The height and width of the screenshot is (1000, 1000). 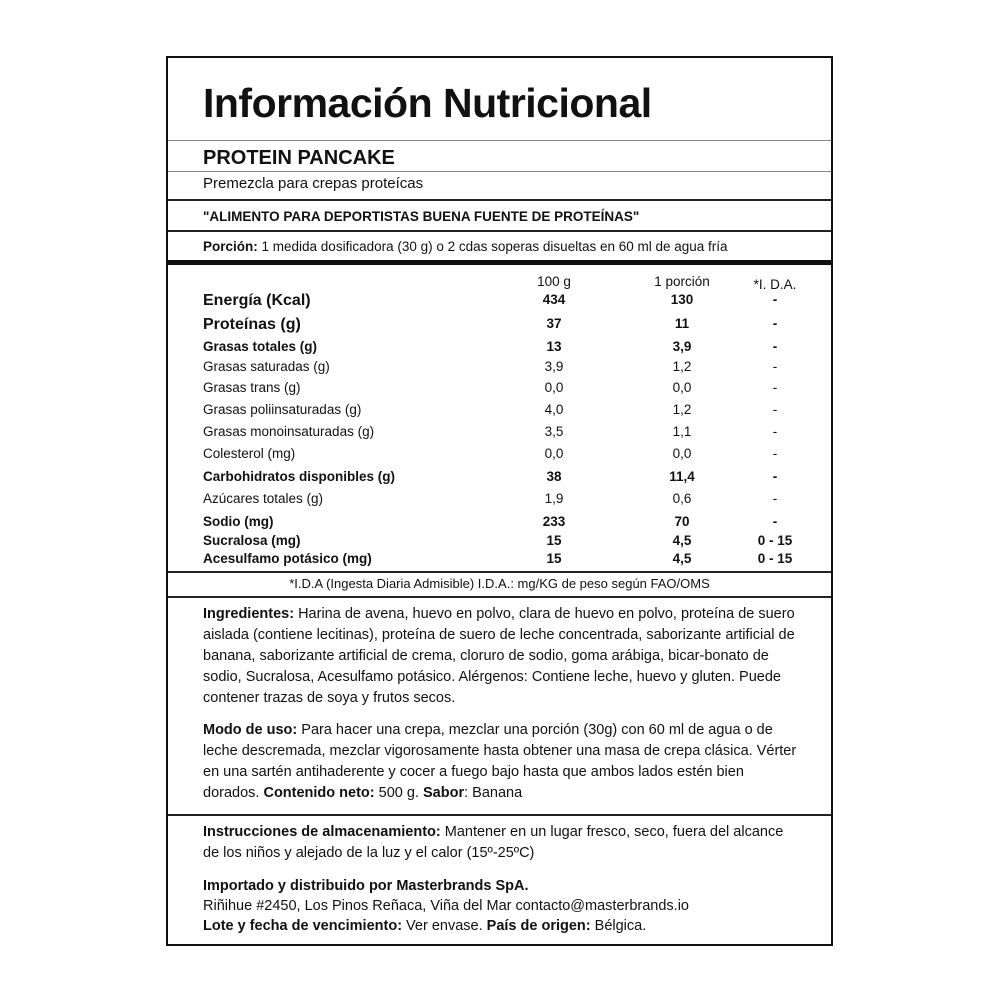 What do you see at coordinates (444, 793) in the screenshot?
I see `flavor-label: Sabor` at bounding box center [444, 793].